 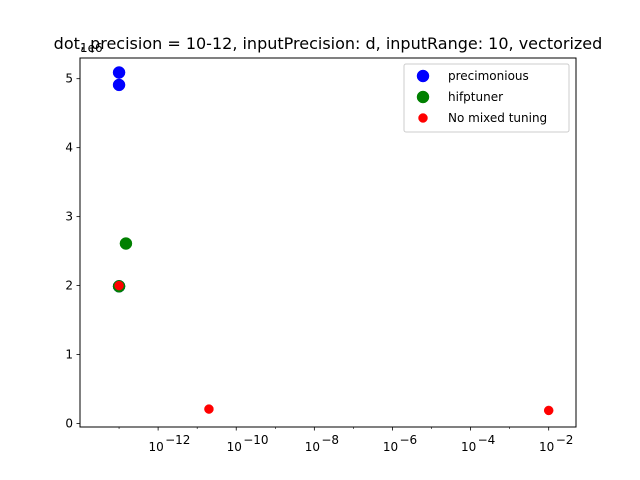 What do you see at coordinates (408, 440) in the screenshot?
I see `x-tick-exponent: −6` at bounding box center [408, 440].